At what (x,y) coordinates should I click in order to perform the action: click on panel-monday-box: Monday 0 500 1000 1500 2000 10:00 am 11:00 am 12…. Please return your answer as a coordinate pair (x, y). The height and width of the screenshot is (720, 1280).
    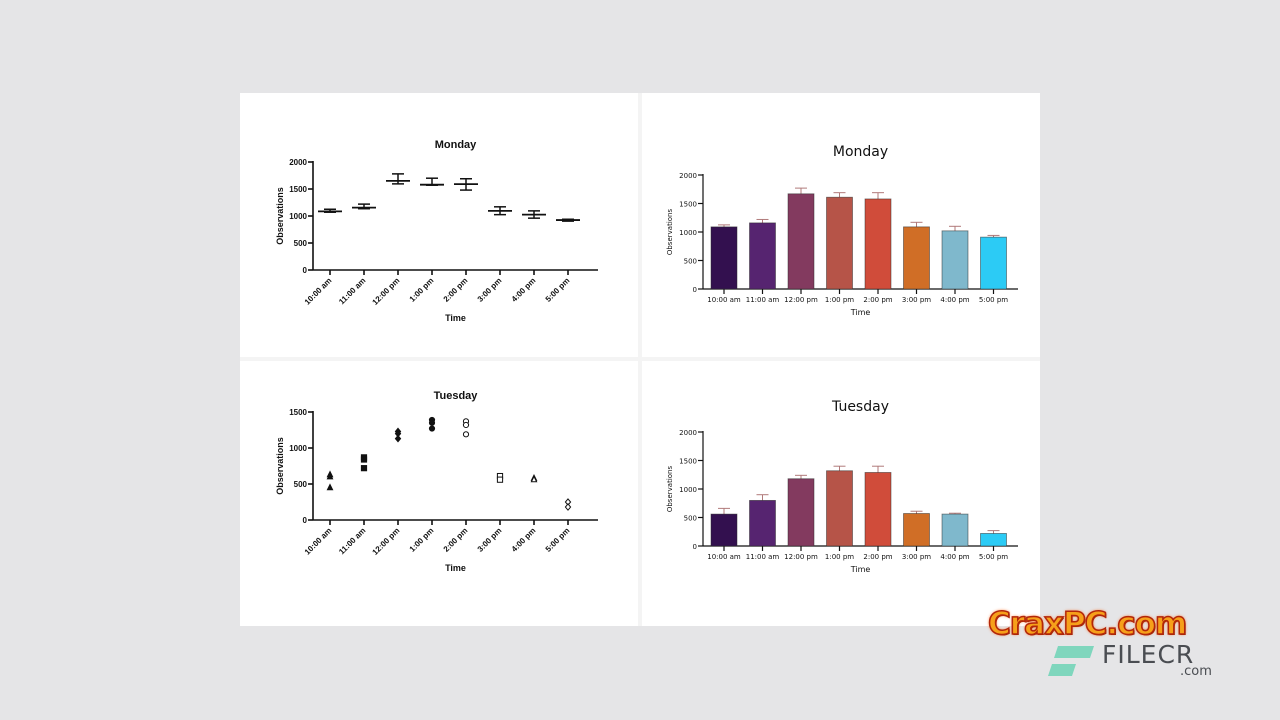
    Looking at the image, I should click on (439, 225).